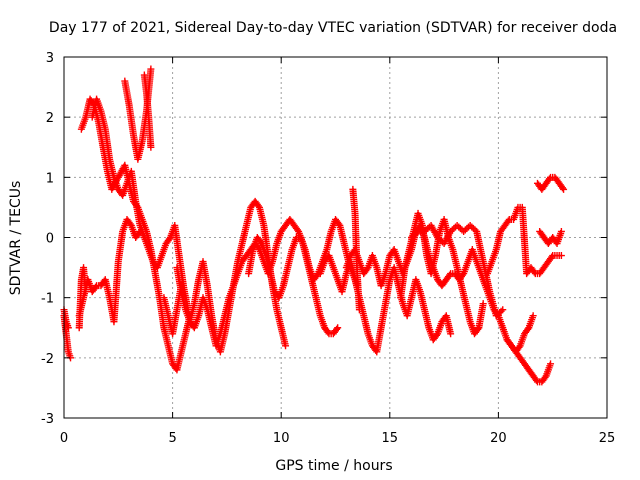 The image size is (640, 480). I want to click on y-tick-label: -1, so click(47, 299).